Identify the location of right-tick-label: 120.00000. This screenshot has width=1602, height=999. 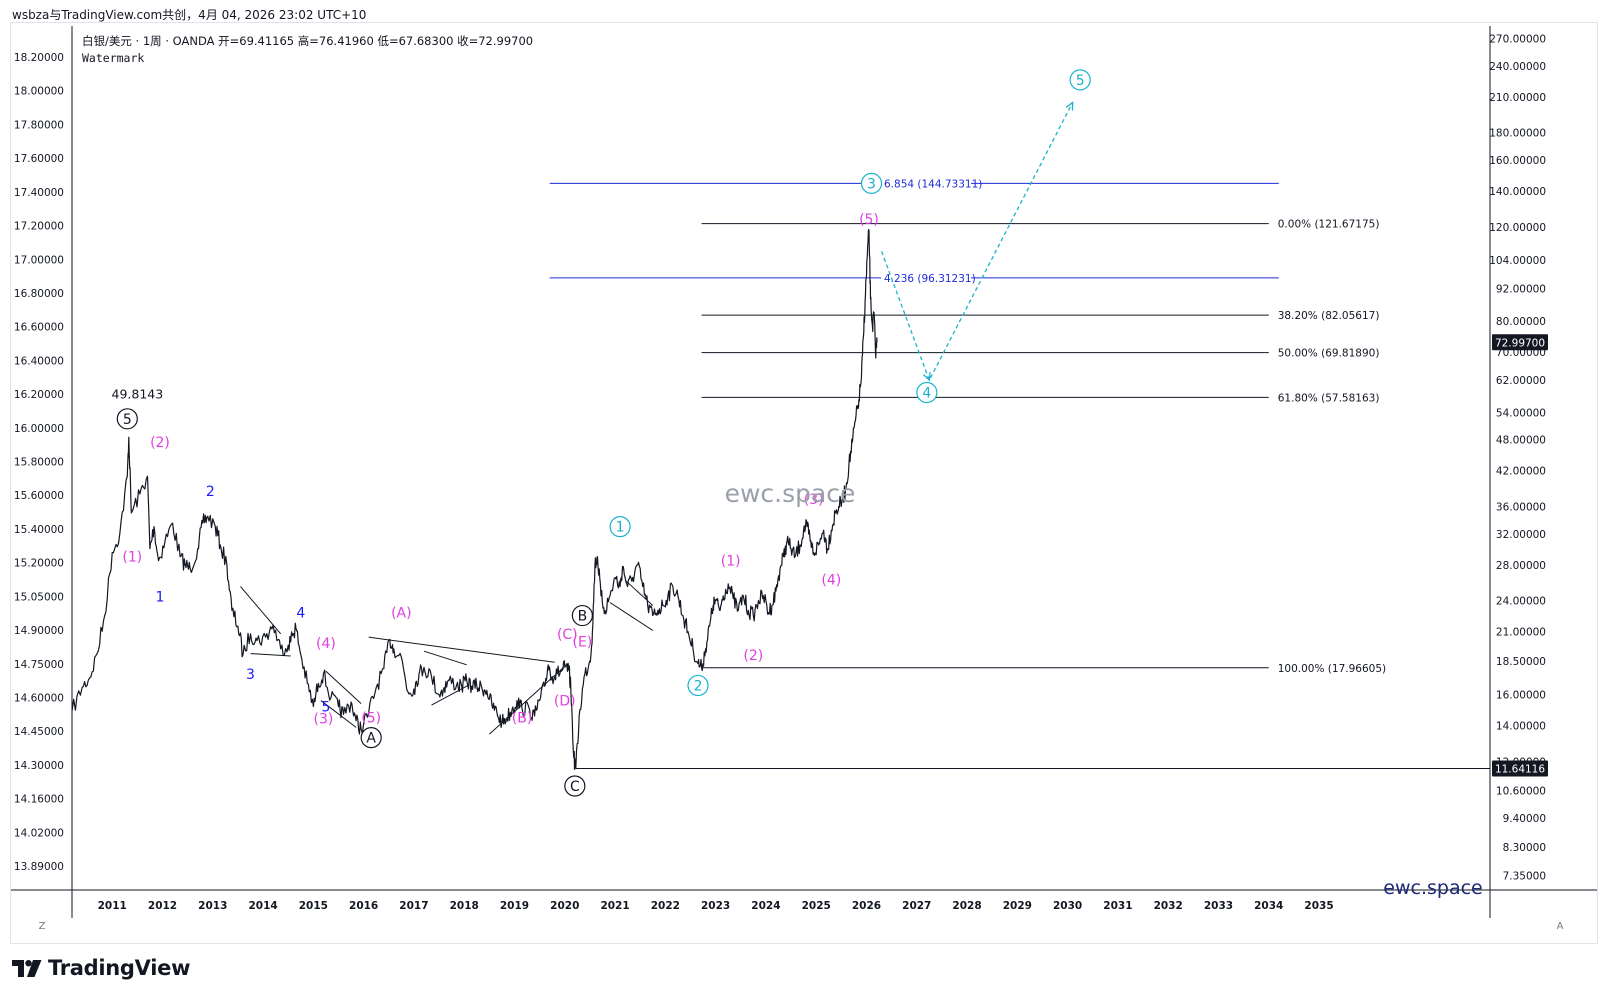
(1517, 228).